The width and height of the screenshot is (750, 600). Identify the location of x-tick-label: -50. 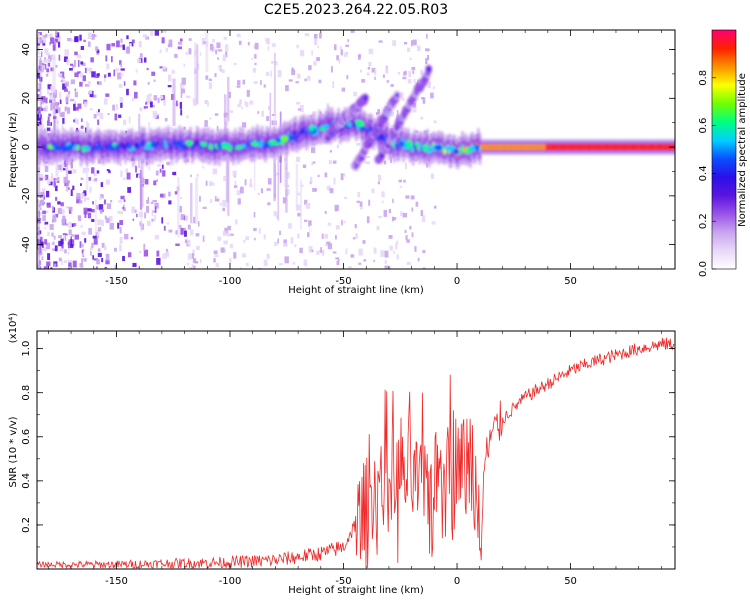
(343, 581).